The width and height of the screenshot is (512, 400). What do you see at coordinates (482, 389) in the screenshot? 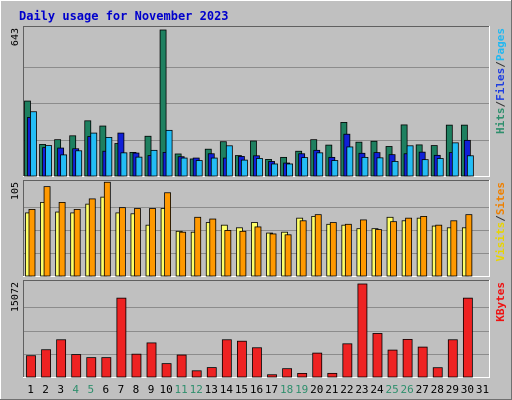
I see `x-tick-label-day-31: 31` at bounding box center [482, 389].